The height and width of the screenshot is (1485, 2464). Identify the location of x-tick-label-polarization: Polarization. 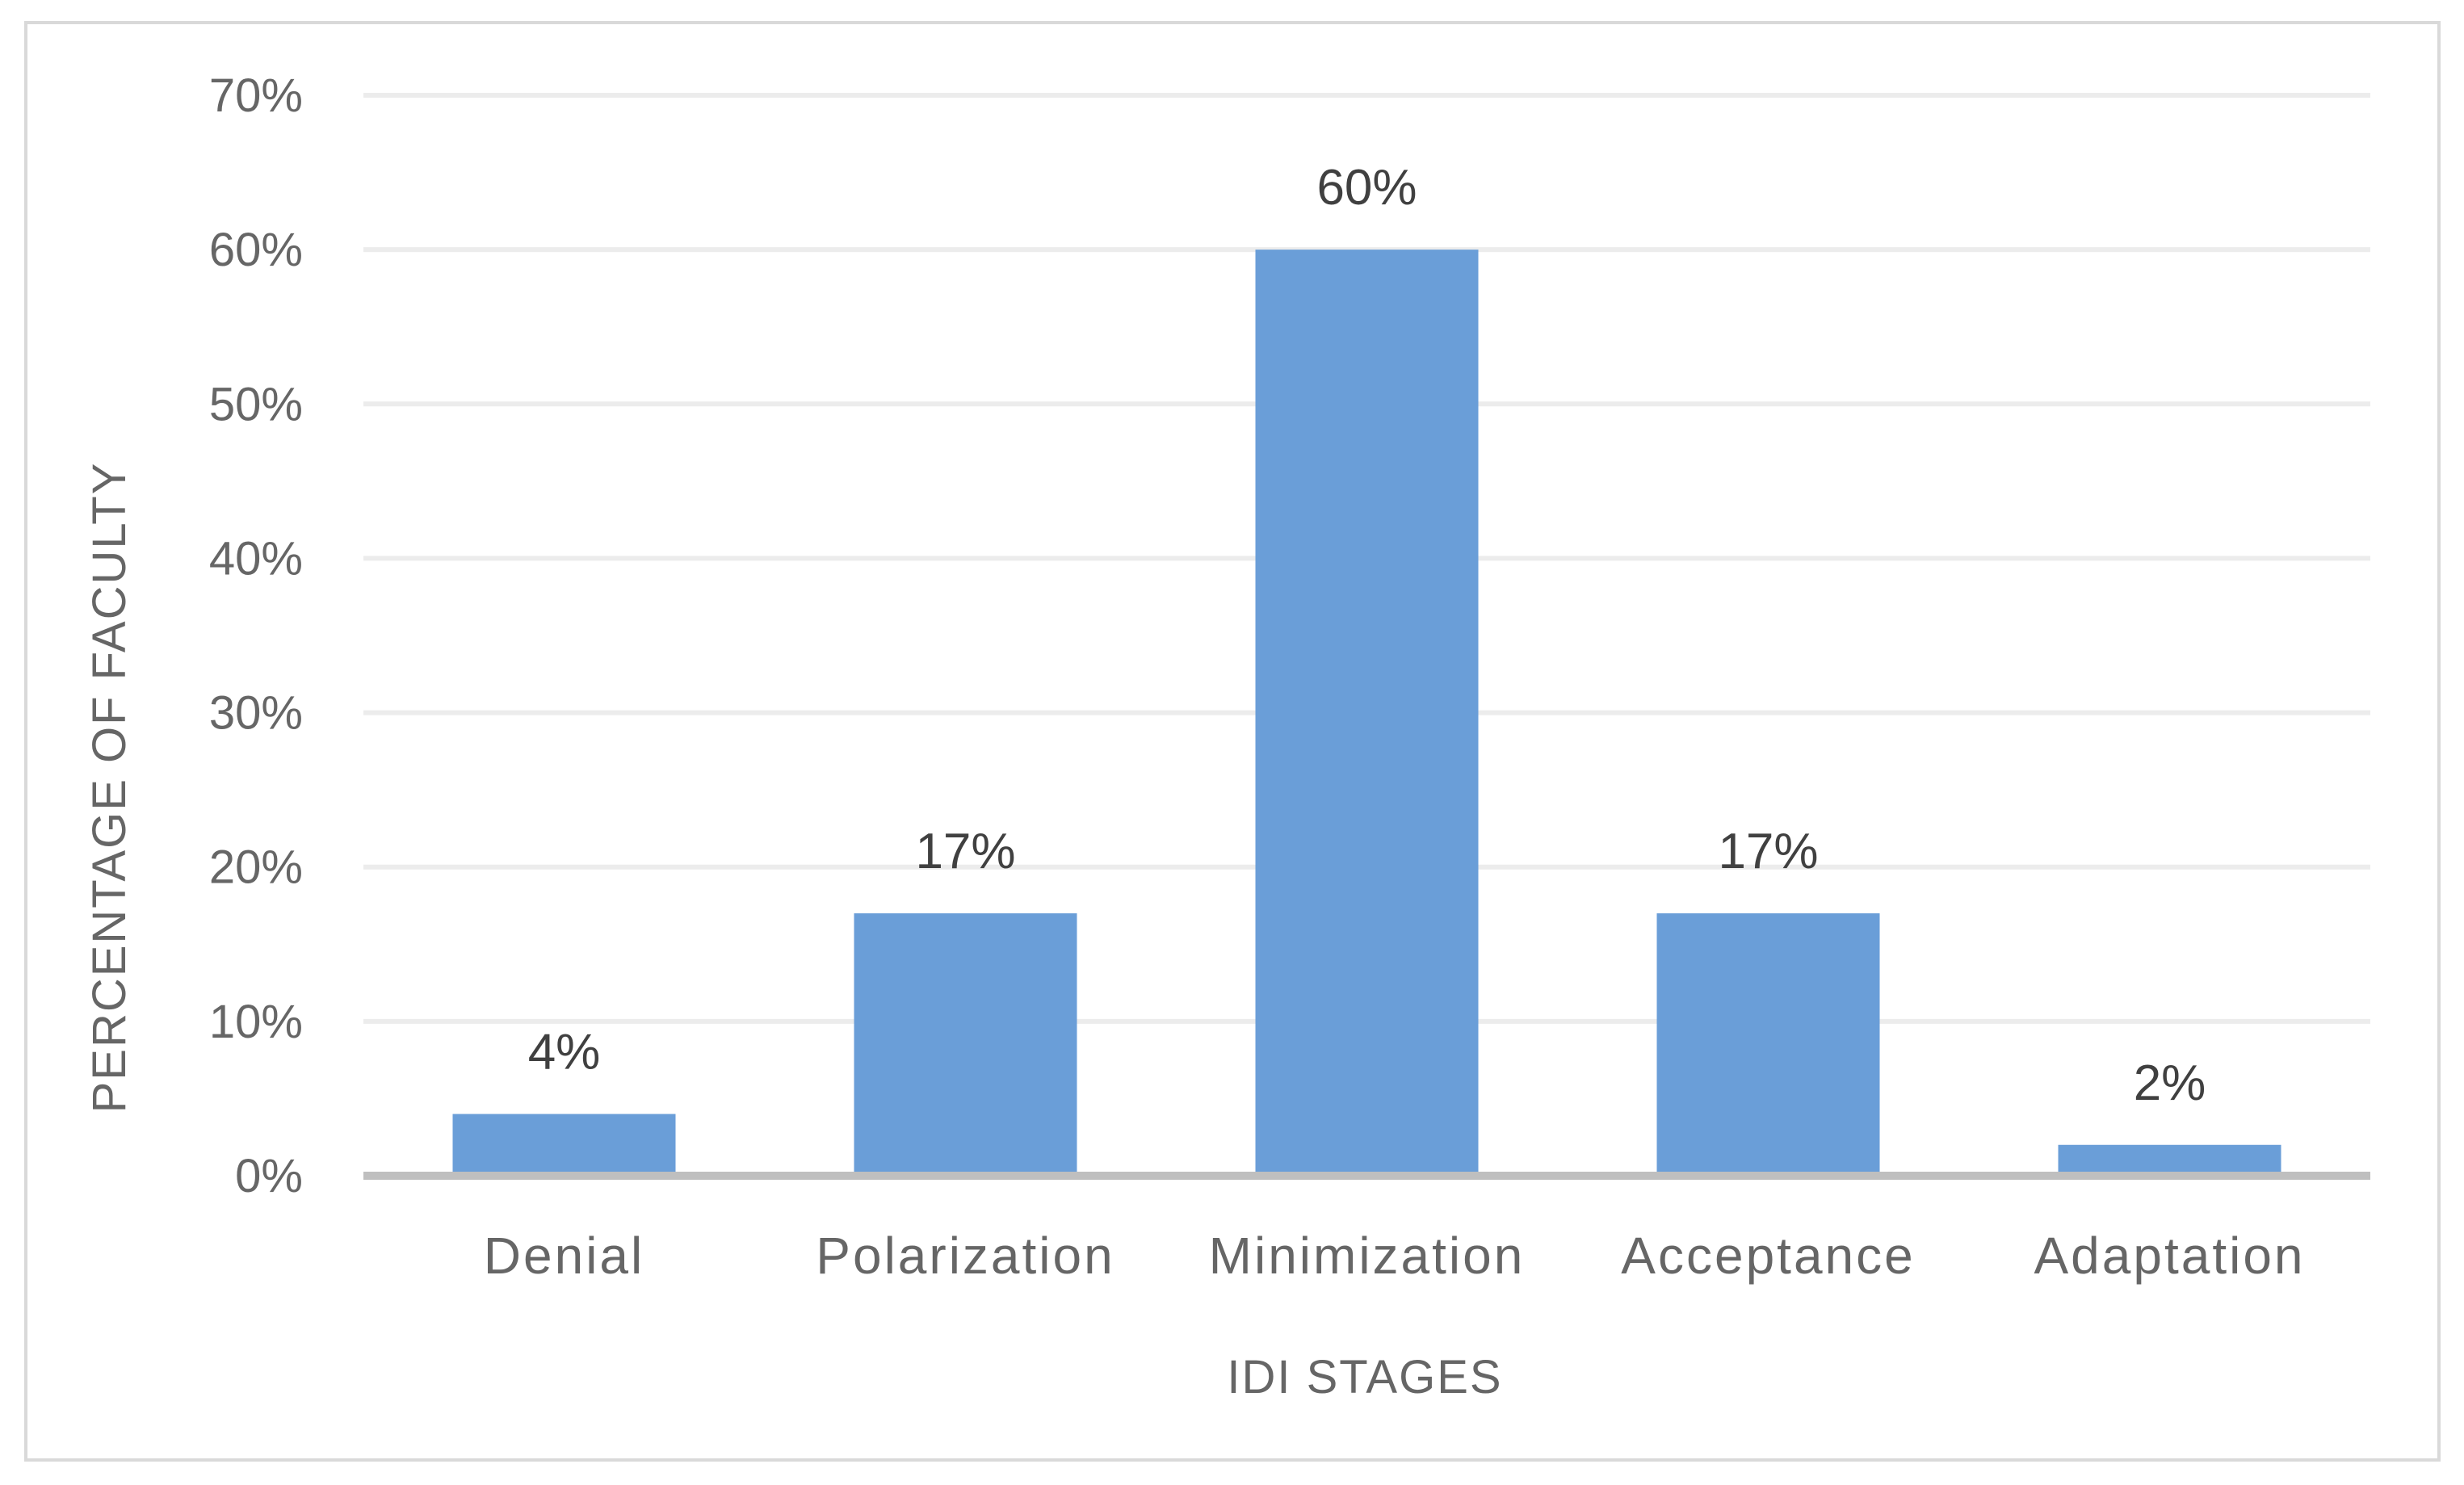
(965, 1256).